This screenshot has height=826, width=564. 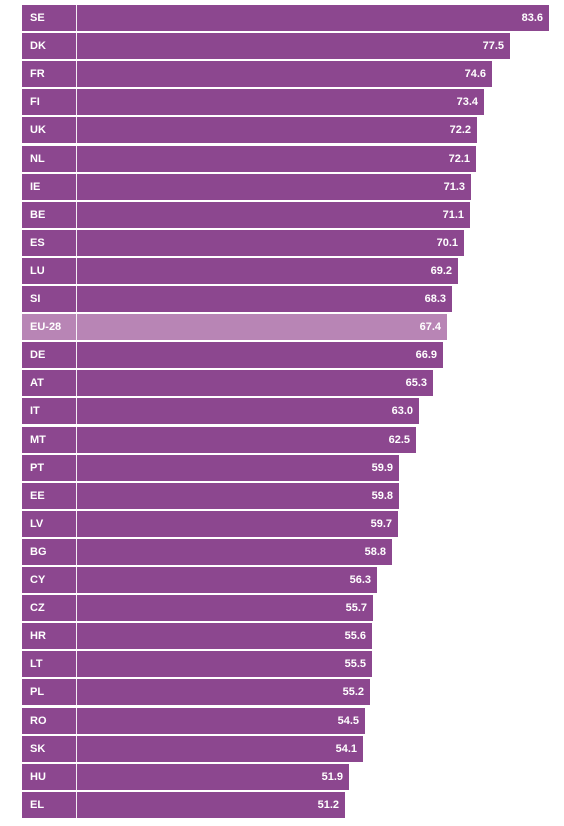 What do you see at coordinates (454, 187) in the screenshot?
I see `value-label: 71.3` at bounding box center [454, 187].